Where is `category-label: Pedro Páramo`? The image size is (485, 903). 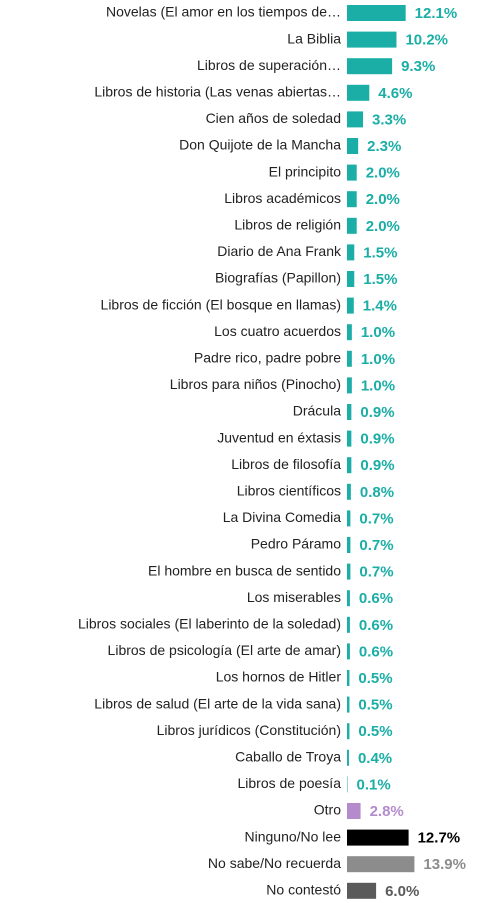 category-label: Pedro Páramo is located at coordinates (296, 544).